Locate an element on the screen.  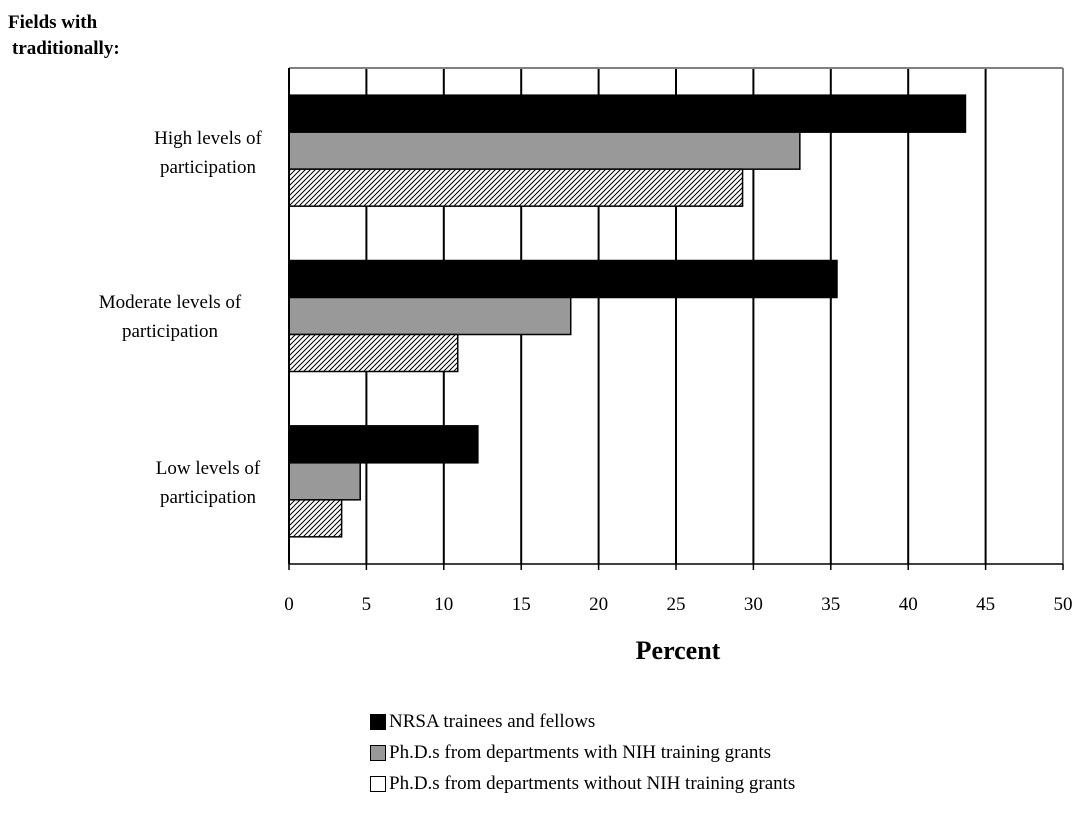
x-tick-label: 30 is located at coordinates (753, 604).